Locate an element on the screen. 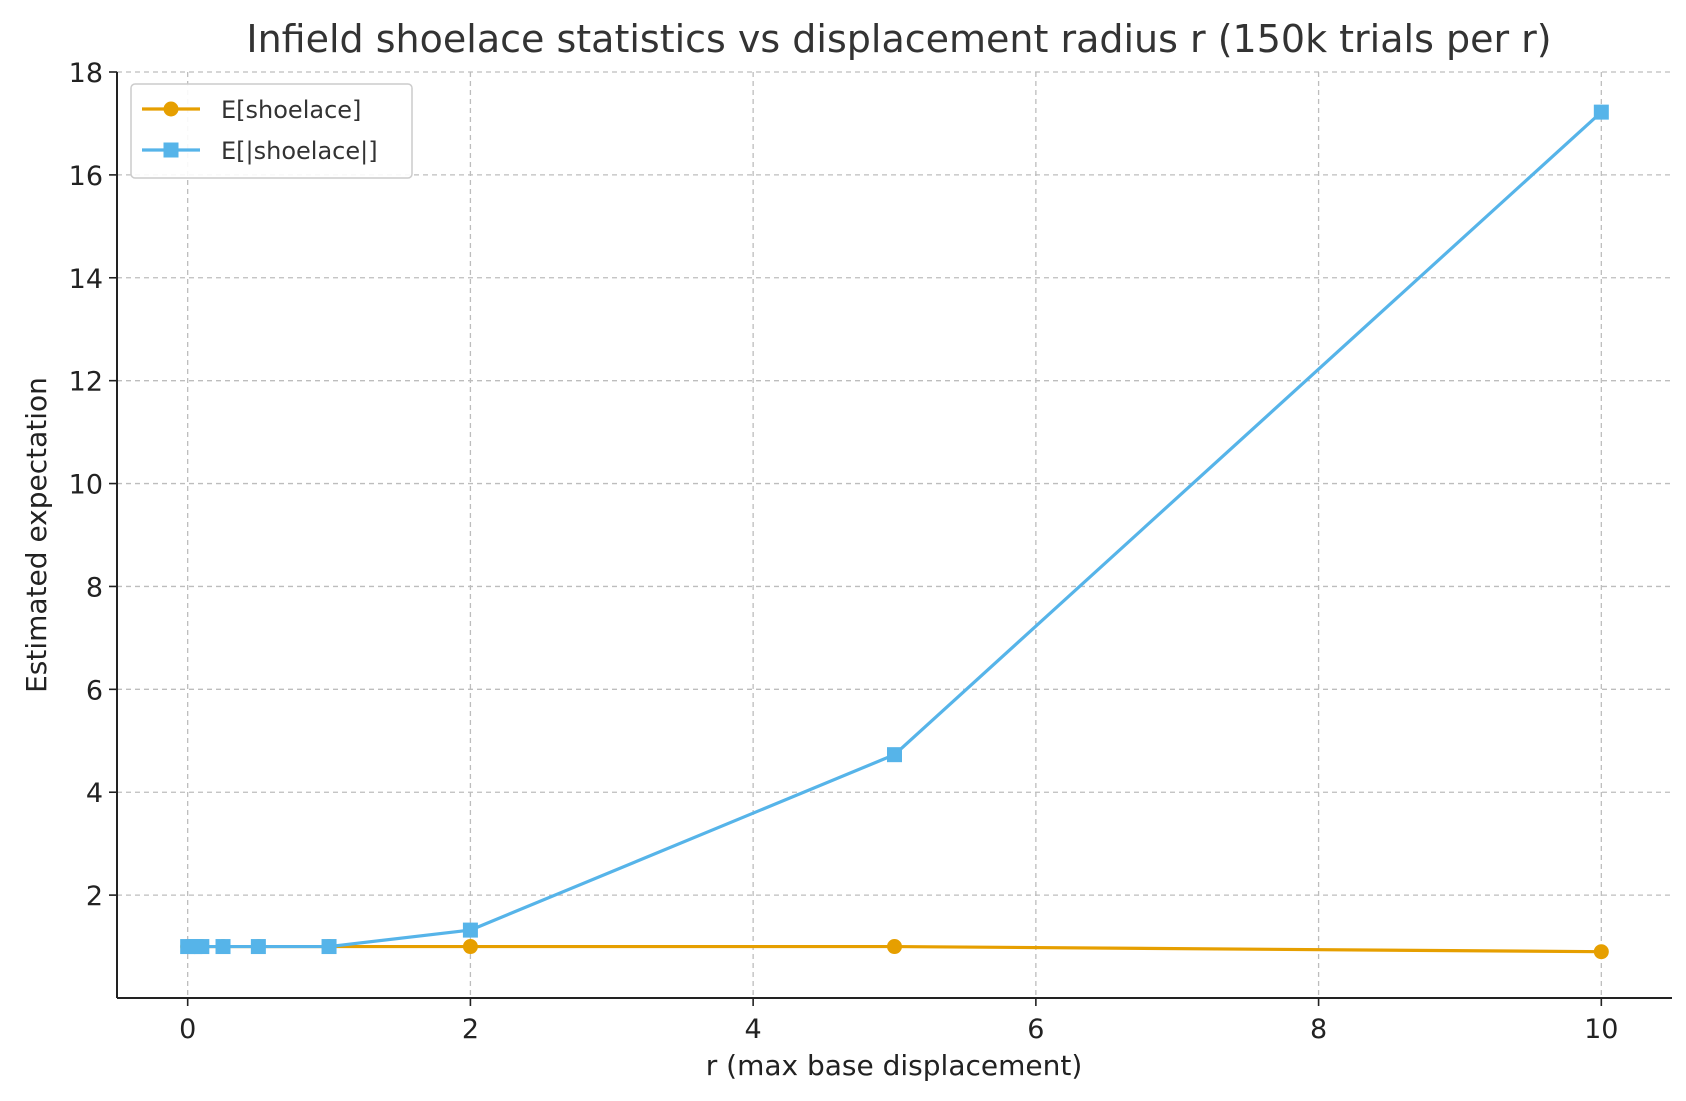 The image size is (1686, 1101). legend-box is located at coordinates (271, 131).